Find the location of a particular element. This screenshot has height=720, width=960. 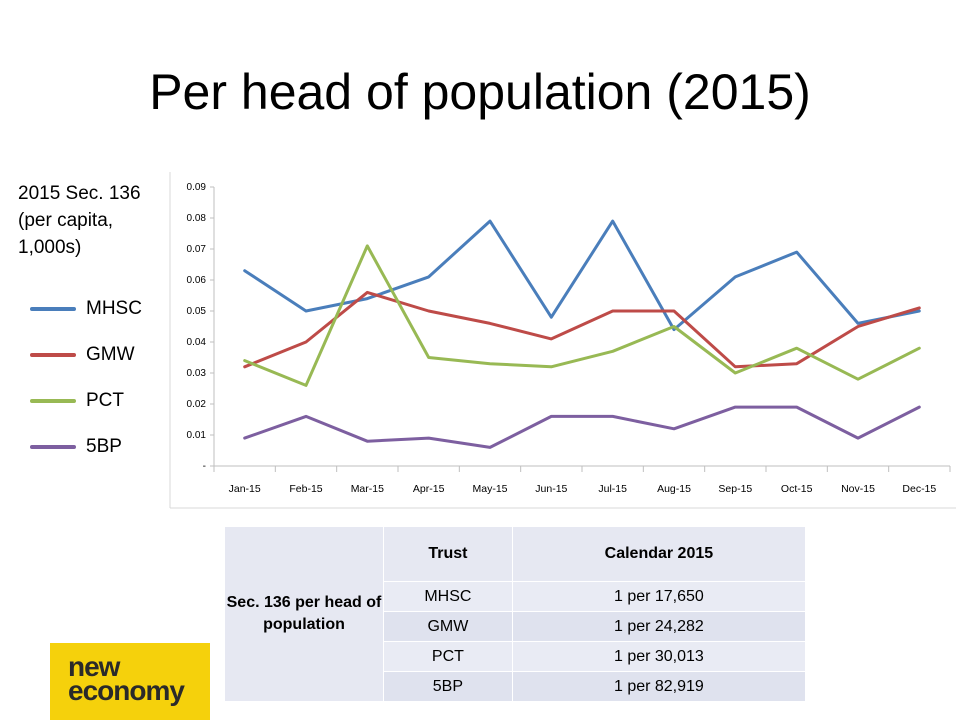

legend-swatch-gmw is located at coordinates (53, 355).